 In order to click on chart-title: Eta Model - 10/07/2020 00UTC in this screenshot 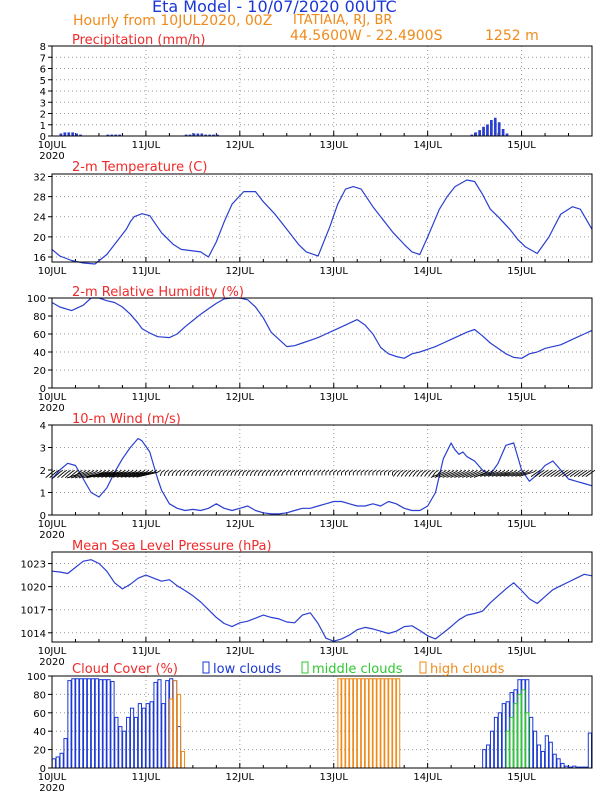, I will do `click(274, 8)`.